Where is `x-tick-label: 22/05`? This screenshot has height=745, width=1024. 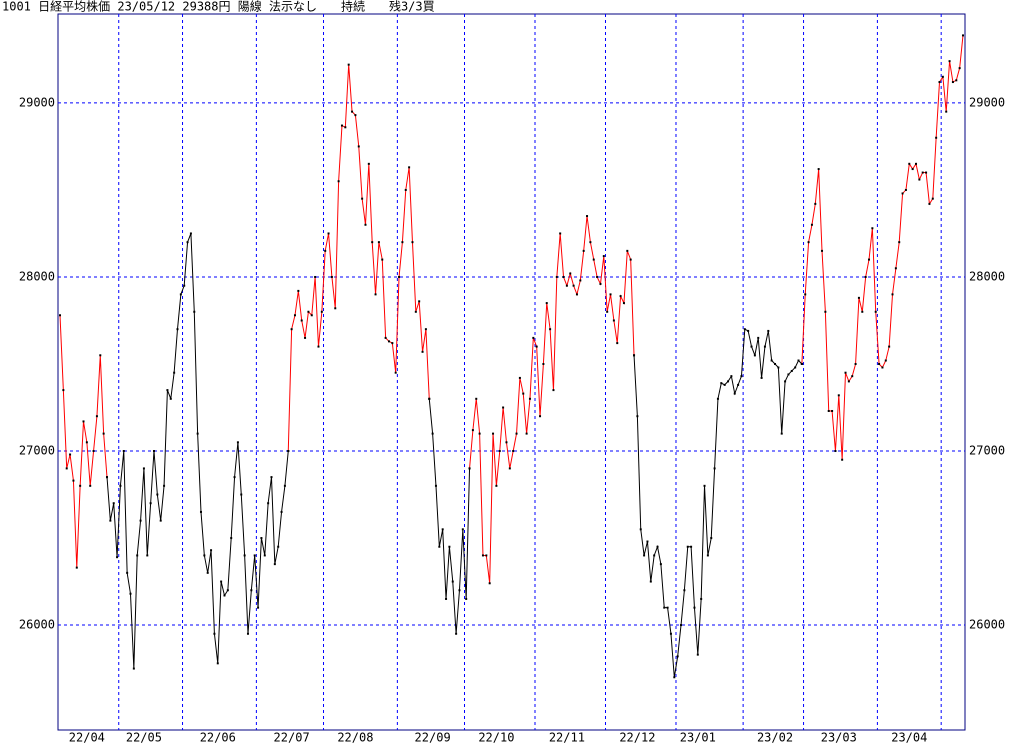 x-tick-label: 22/05 is located at coordinates (144, 738).